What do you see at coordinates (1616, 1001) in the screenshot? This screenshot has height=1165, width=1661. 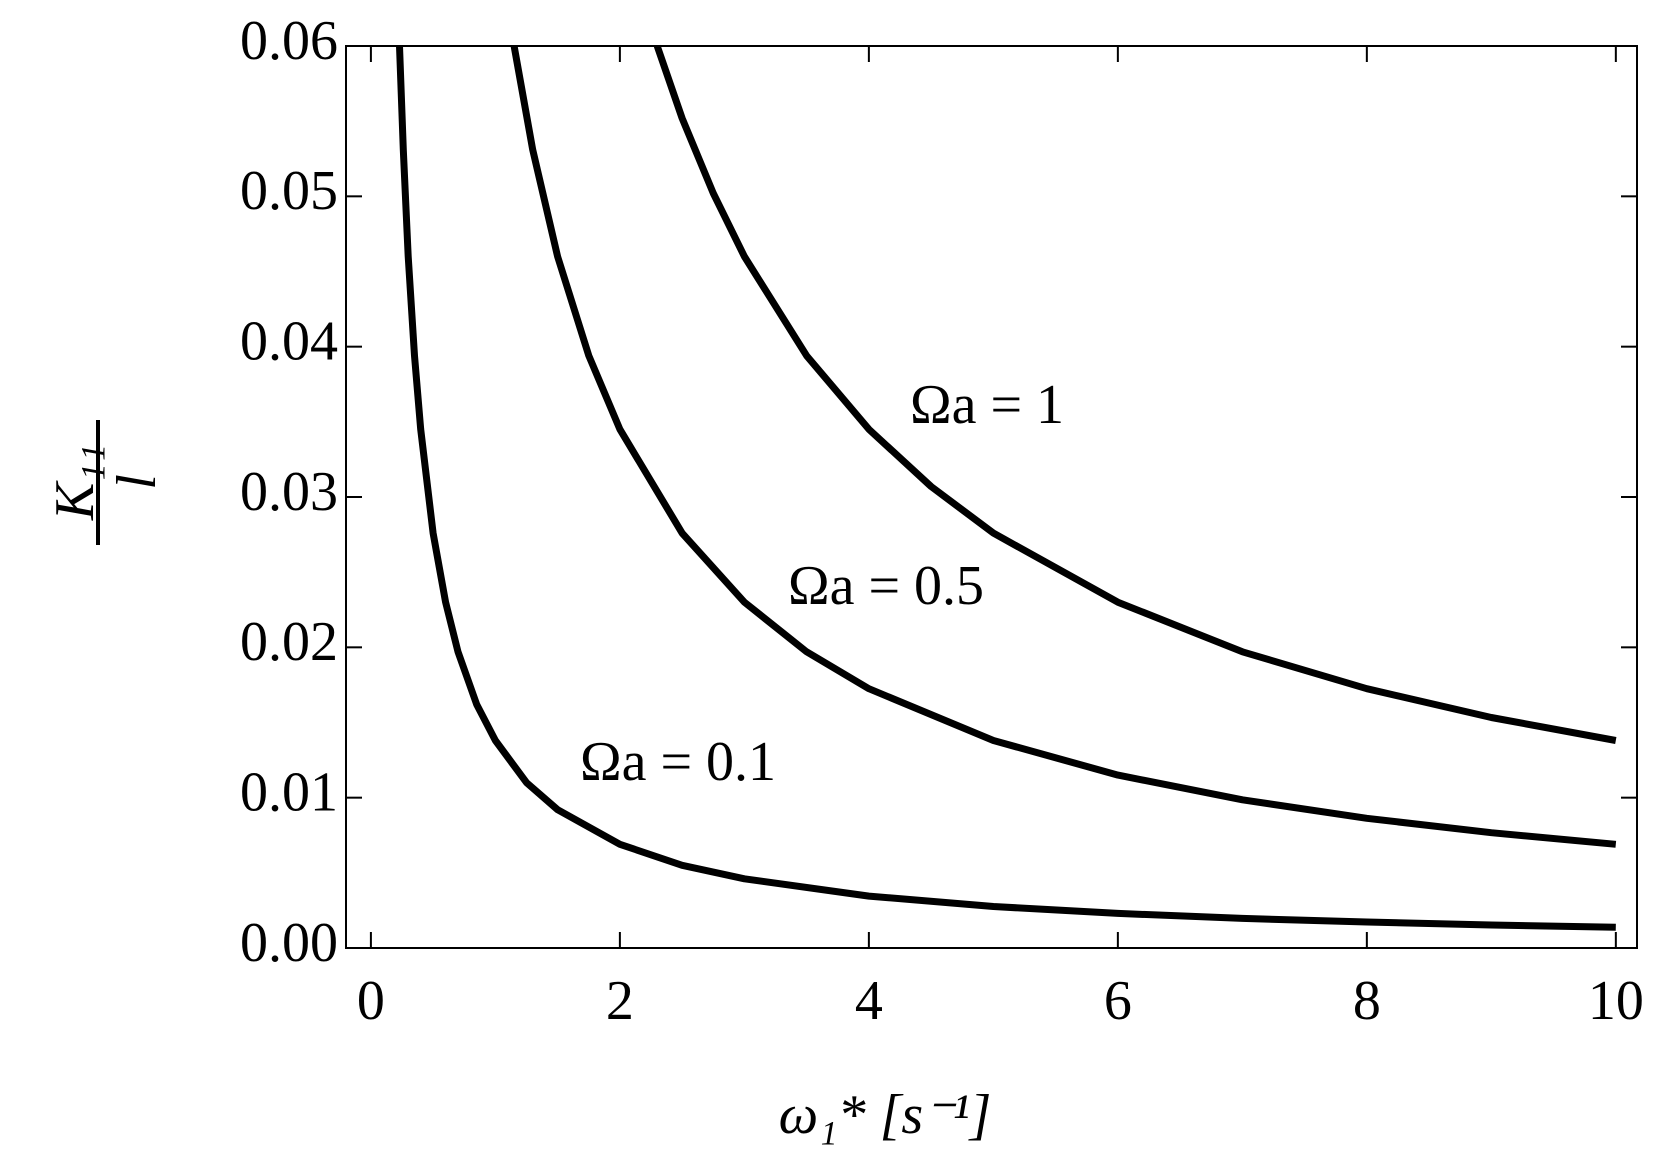 I see `x-tick-label: 10` at bounding box center [1616, 1001].